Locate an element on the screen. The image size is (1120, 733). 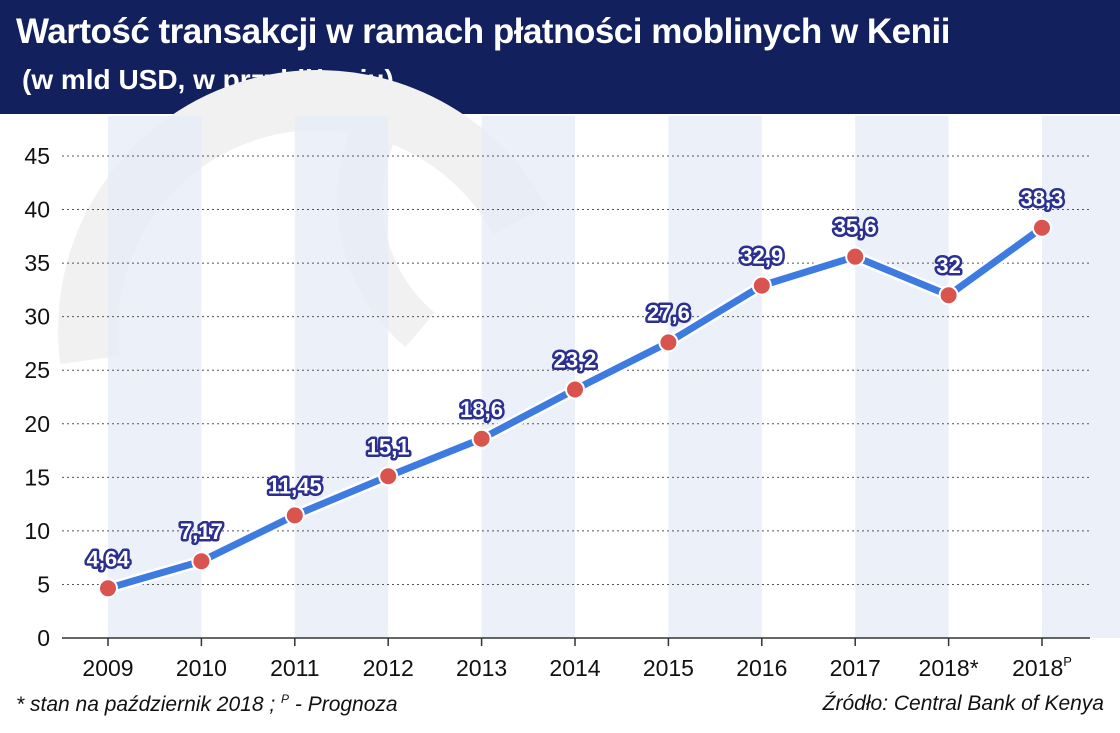
x-tick-label: 2017 is located at coordinates (855, 668).